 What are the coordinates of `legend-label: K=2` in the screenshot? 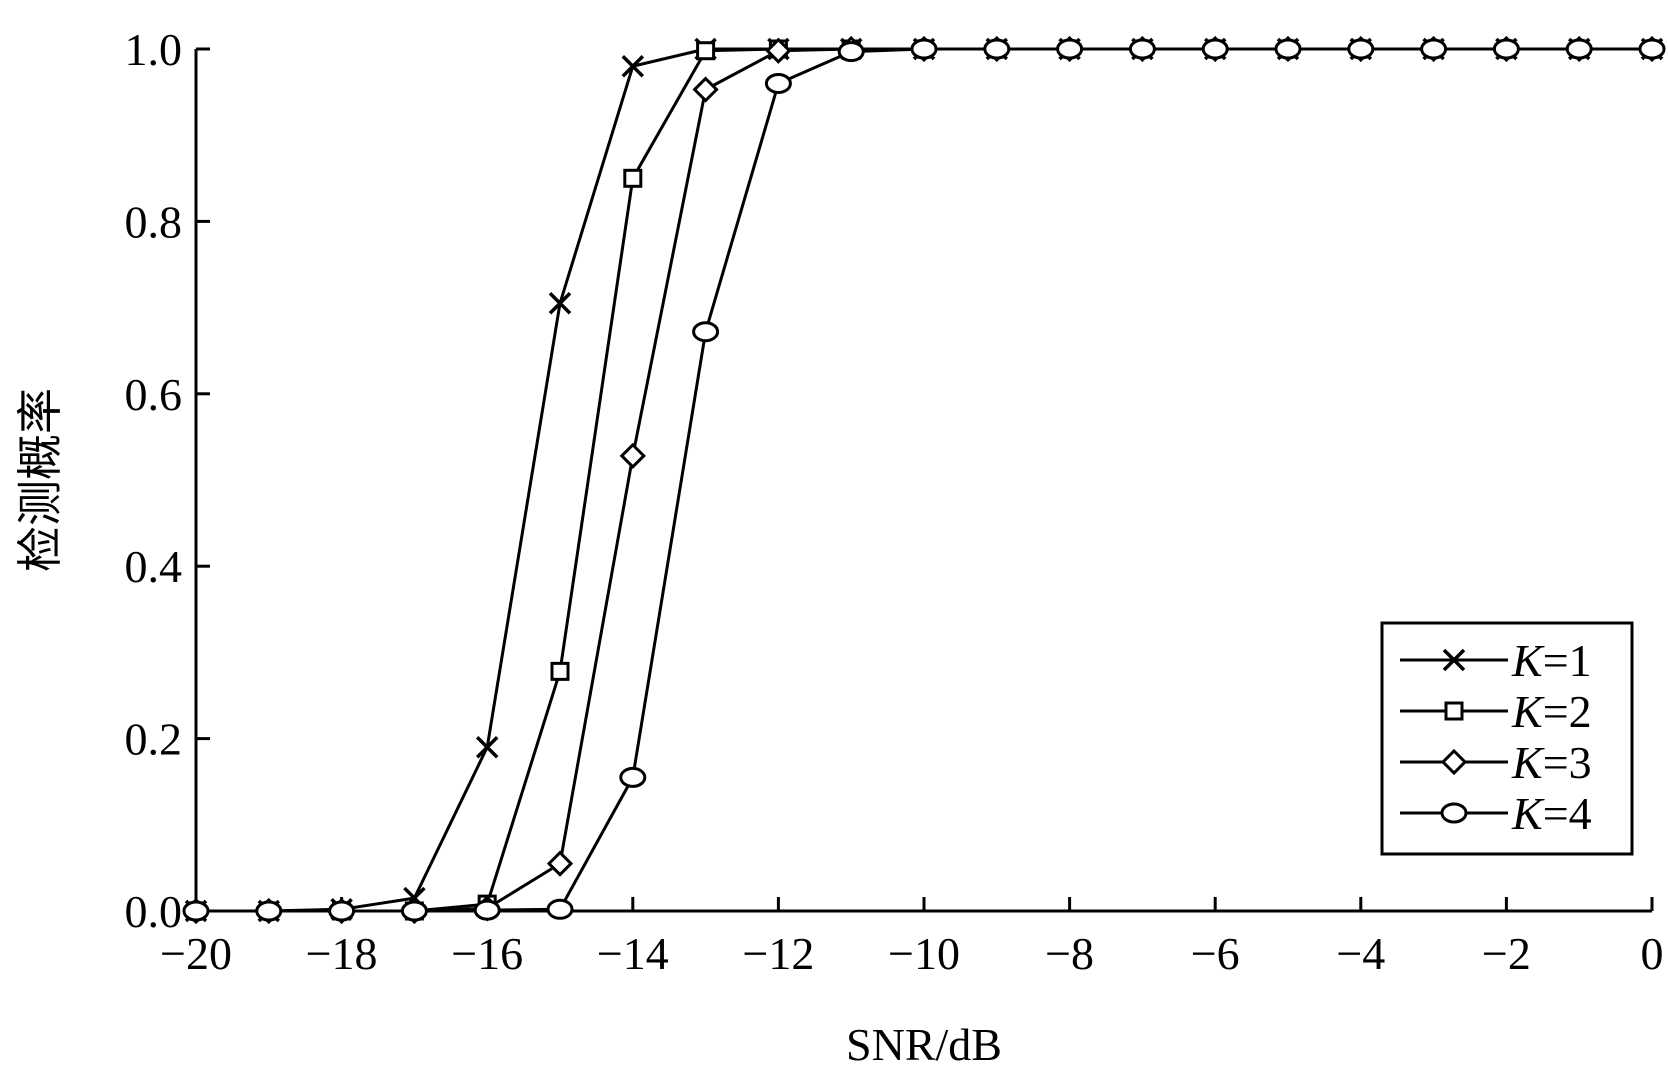 It's located at (1551, 711).